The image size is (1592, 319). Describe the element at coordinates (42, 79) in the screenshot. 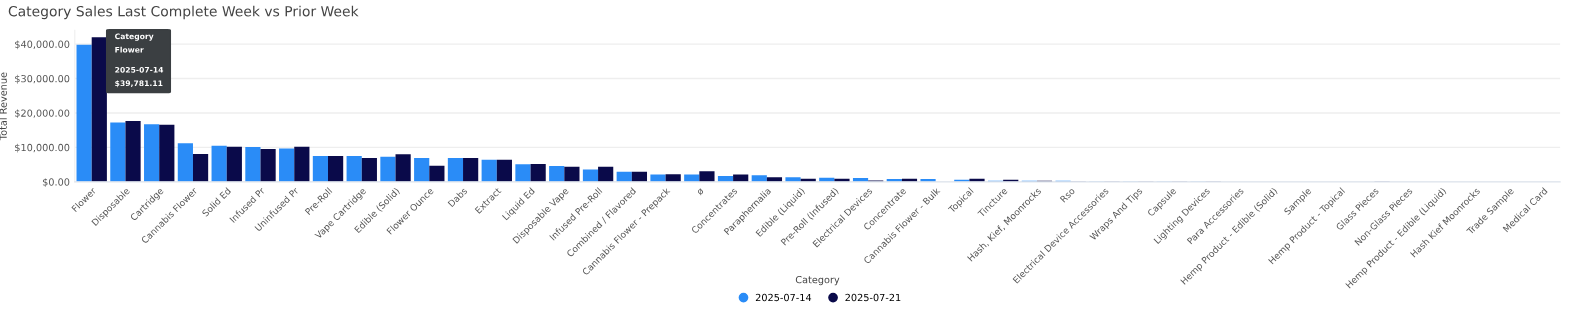

I see `y-tick-label: $30,000.00` at that location.